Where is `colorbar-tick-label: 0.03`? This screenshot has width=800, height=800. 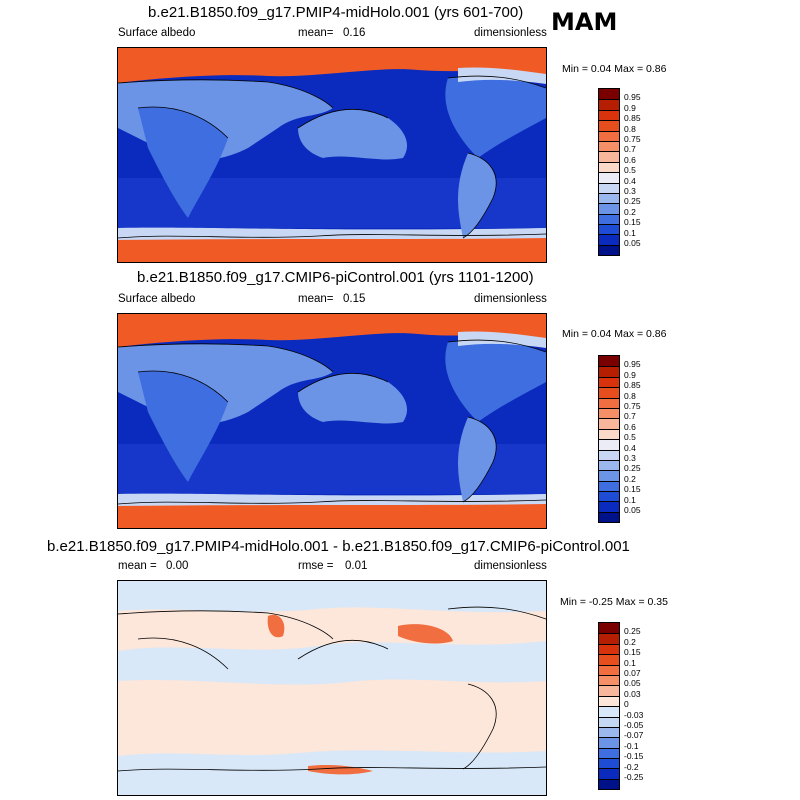
colorbar-tick-label: 0.03 is located at coordinates (632, 693).